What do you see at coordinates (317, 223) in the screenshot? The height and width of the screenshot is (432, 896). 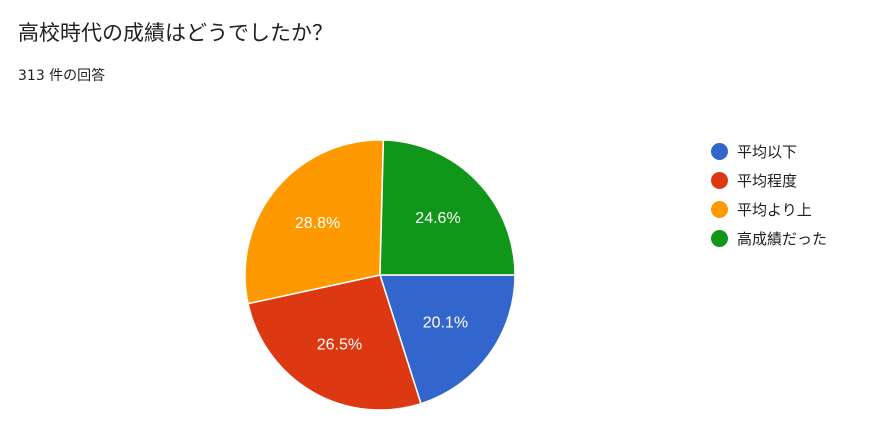 I see `pie-slice-label-3: 28.8%` at bounding box center [317, 223].